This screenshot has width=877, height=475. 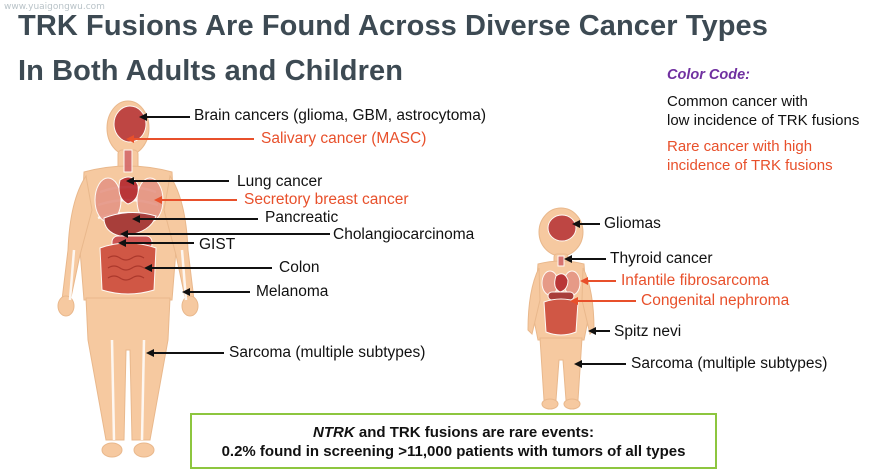 What do you see at coordinates (695, 280) in the screenshot?
I see `label-infantile-fibrosarcoma: Infantile fibrosarcoma` at bounding box center [695, 280].